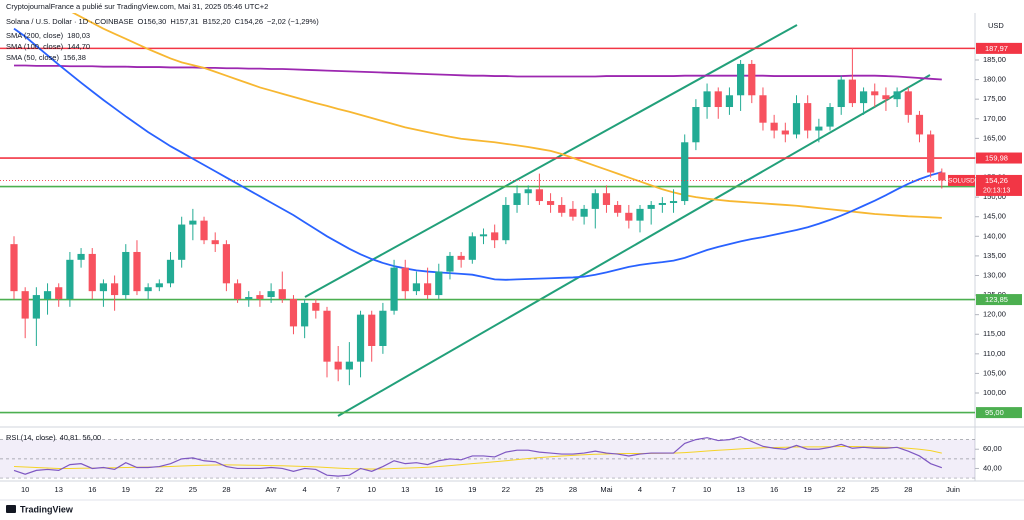  What do you see at coordinates (994, 372) in the screenshot?
I see `y-tick-label: 105,00` at bounding box center [994, 372].